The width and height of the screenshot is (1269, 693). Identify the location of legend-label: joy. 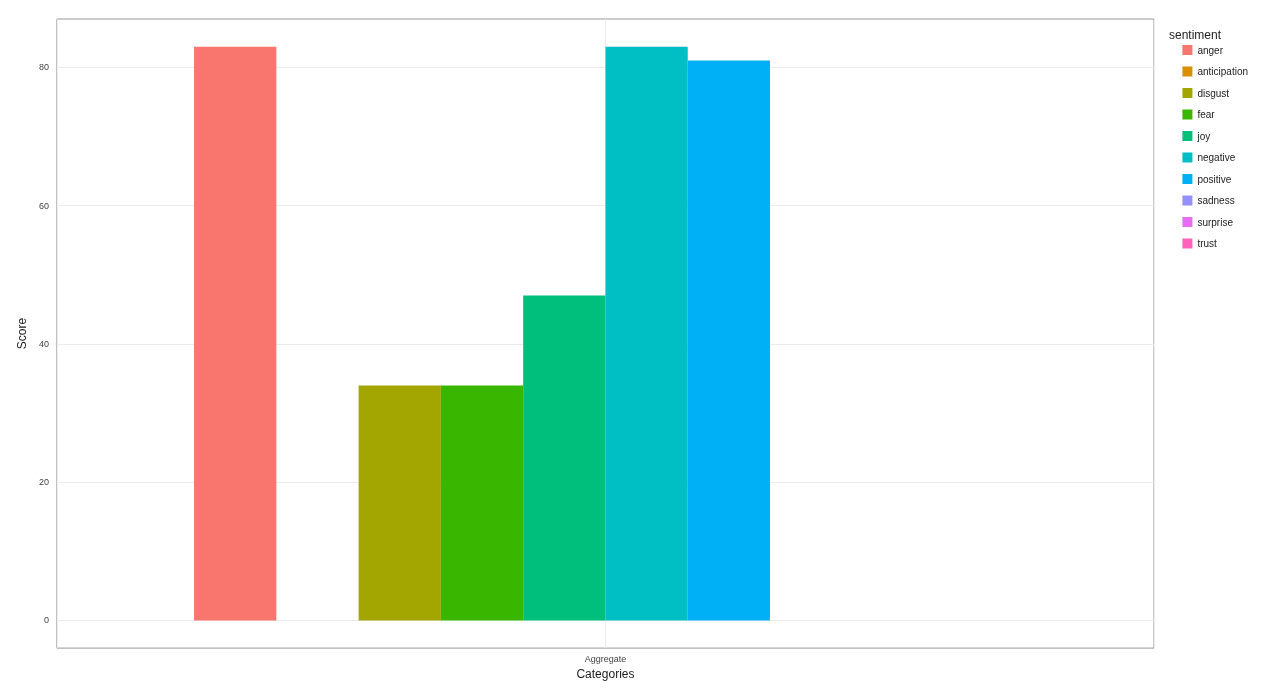
(1203, 136).